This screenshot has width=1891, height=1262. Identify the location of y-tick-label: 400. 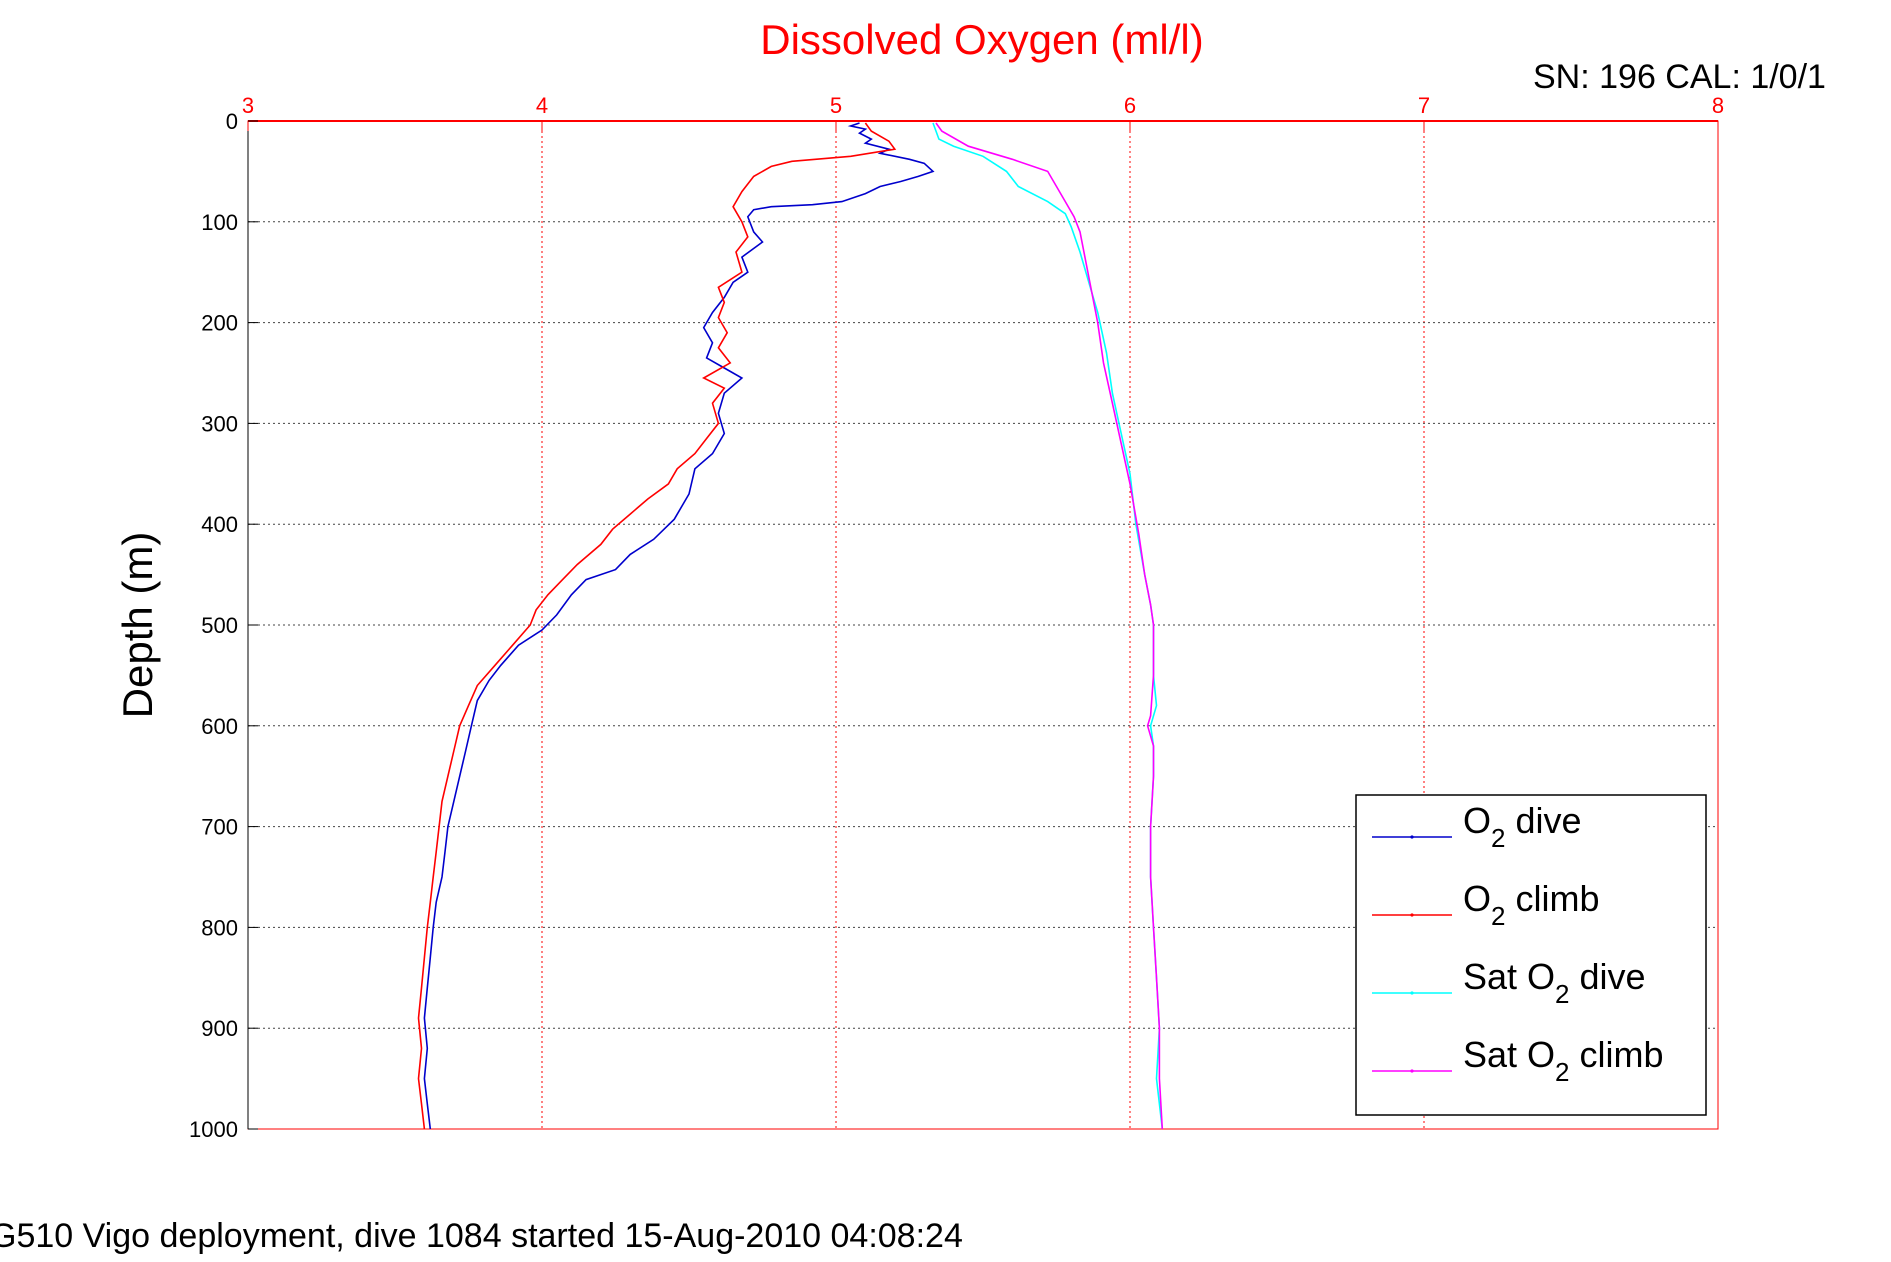
(219, 524).